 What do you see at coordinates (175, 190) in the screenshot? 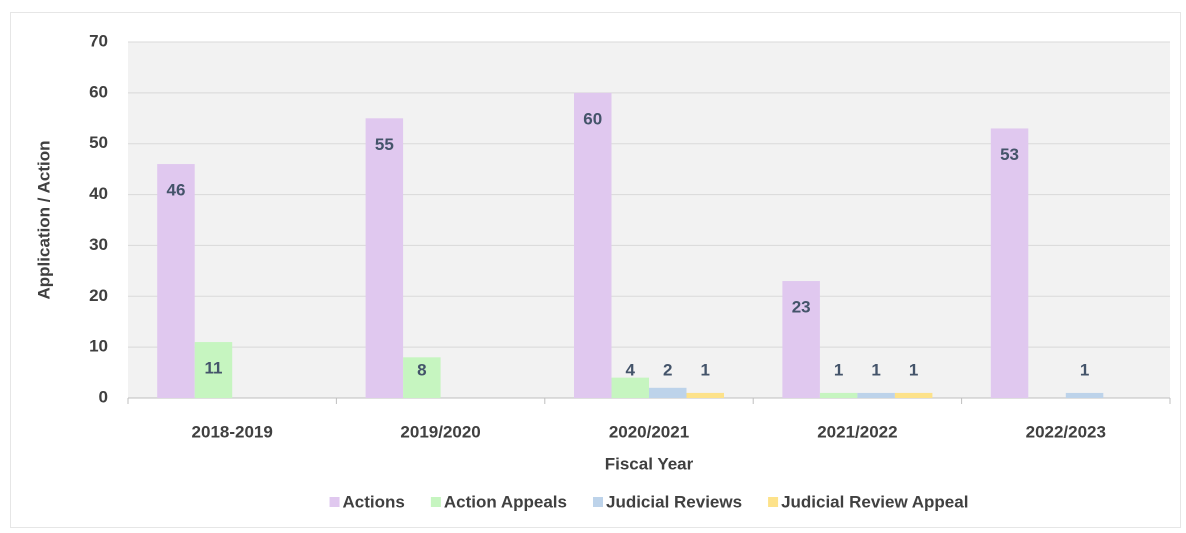
I see `data-label: 46` at bounding box center [175, 190].